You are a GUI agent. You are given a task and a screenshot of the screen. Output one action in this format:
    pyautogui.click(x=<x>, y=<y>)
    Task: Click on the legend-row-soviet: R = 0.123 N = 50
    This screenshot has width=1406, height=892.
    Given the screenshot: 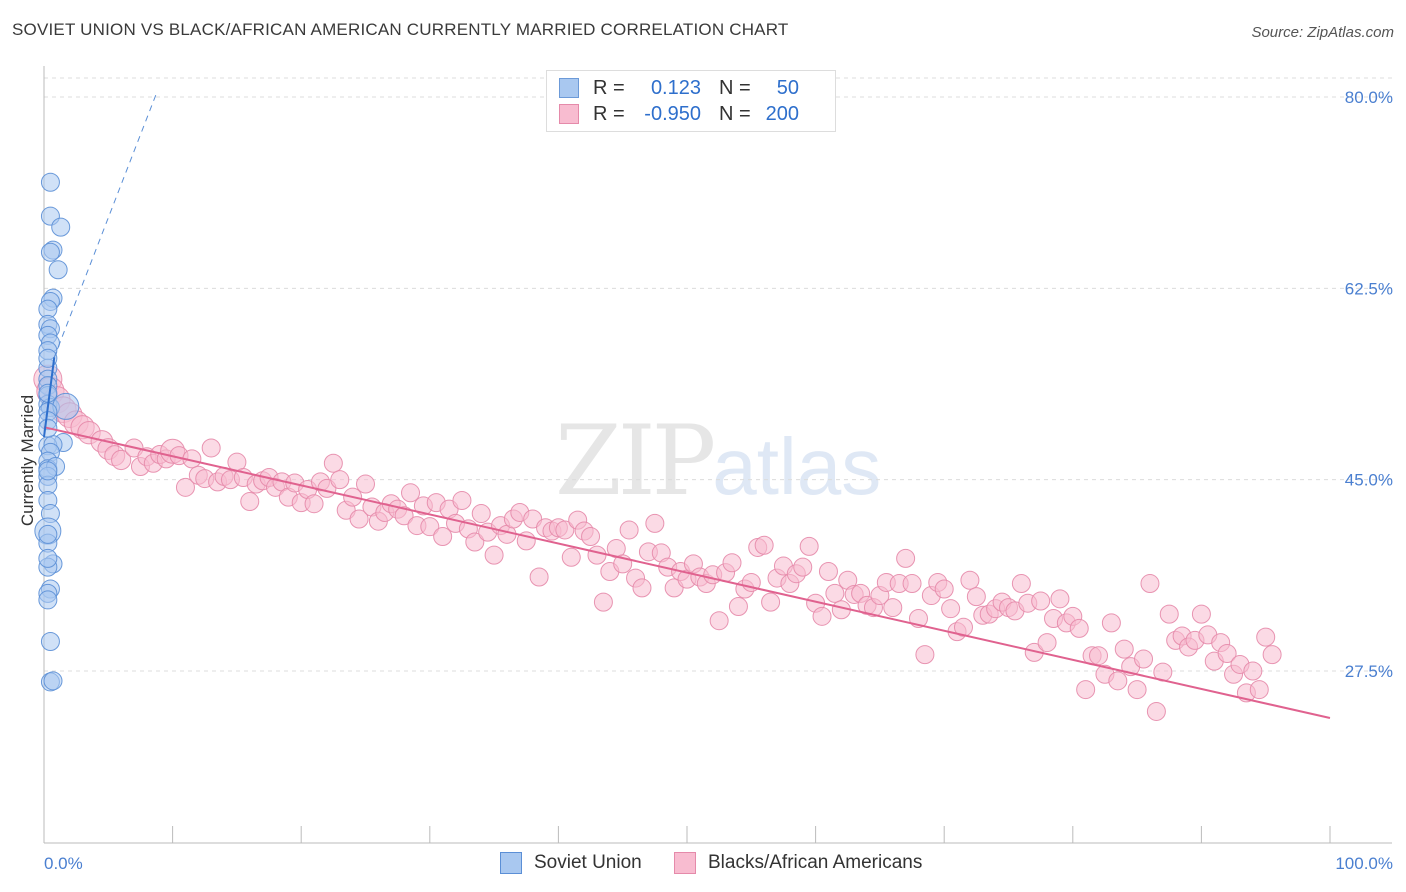 What is the action you would take?
    pyautogui.click(x=679, y=88)
    